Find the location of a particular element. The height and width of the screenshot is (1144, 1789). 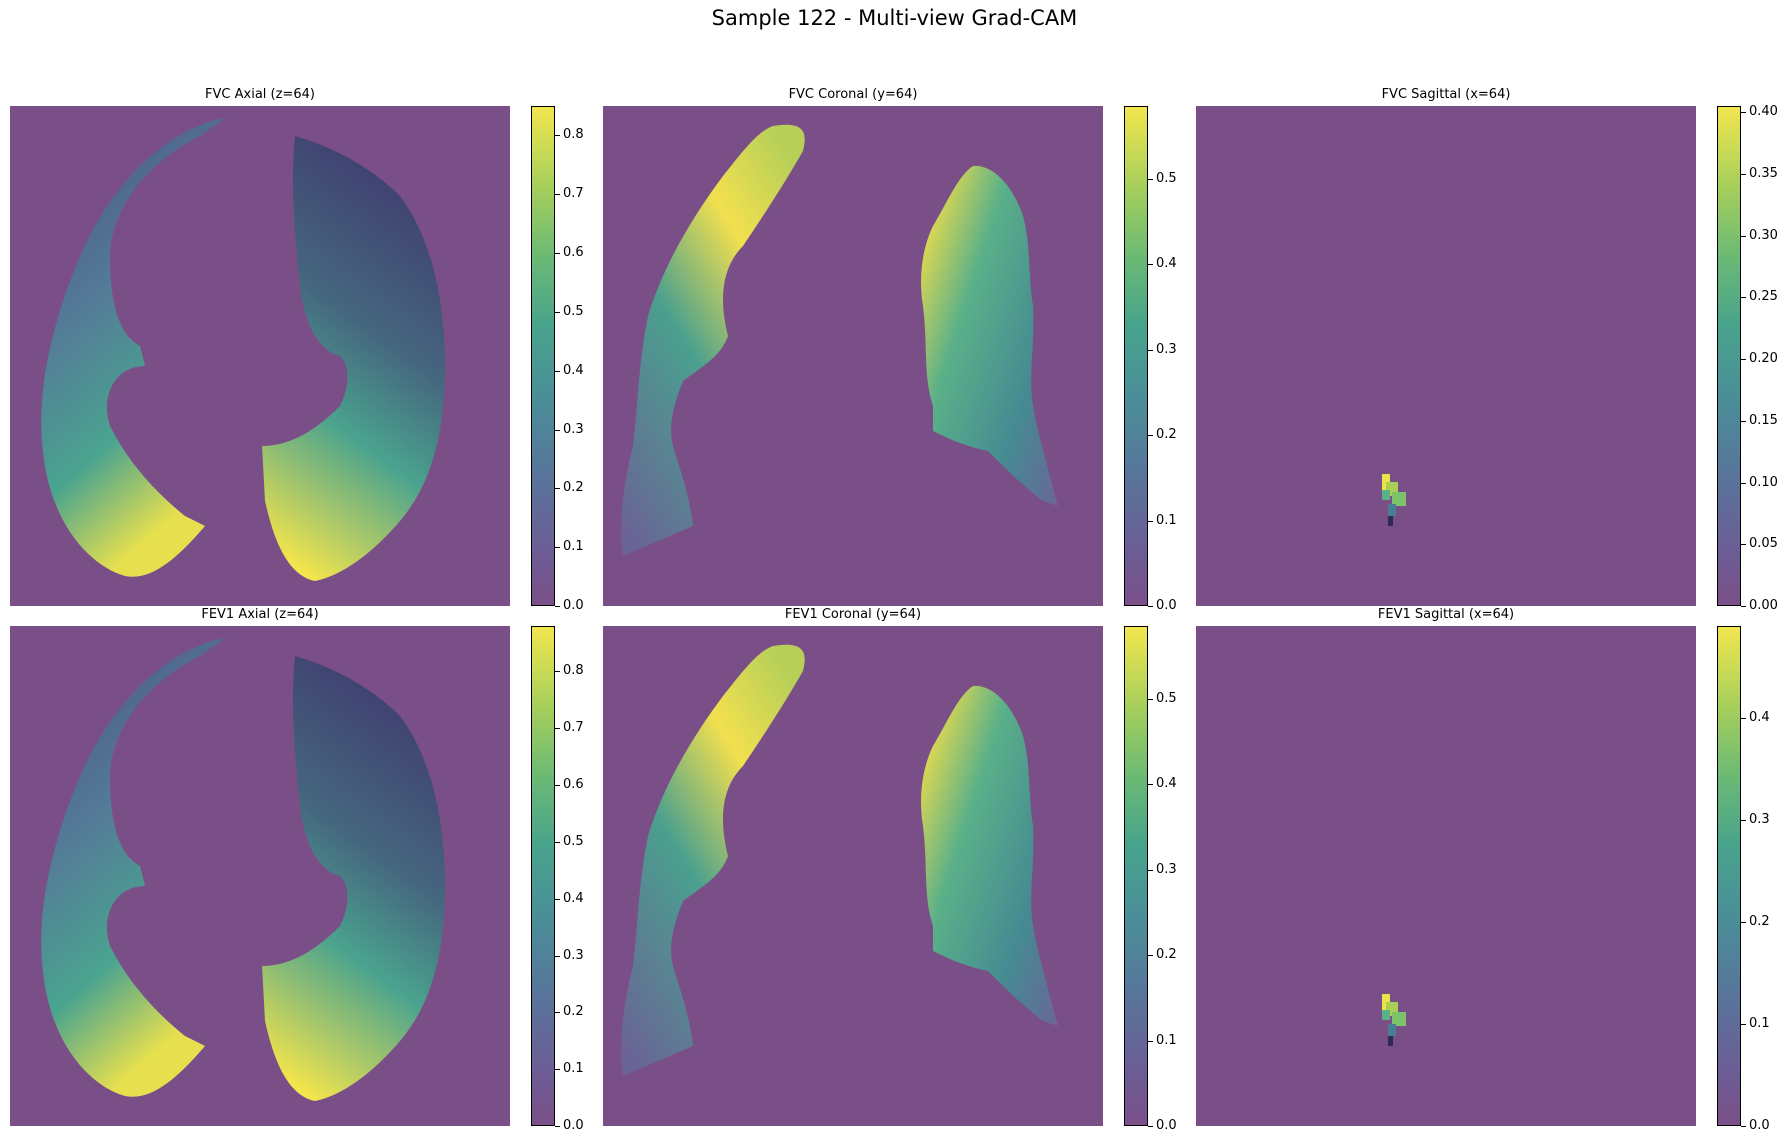

panel-title: FEV1 Coronal (y=64) is located at coordinates (853, 614).